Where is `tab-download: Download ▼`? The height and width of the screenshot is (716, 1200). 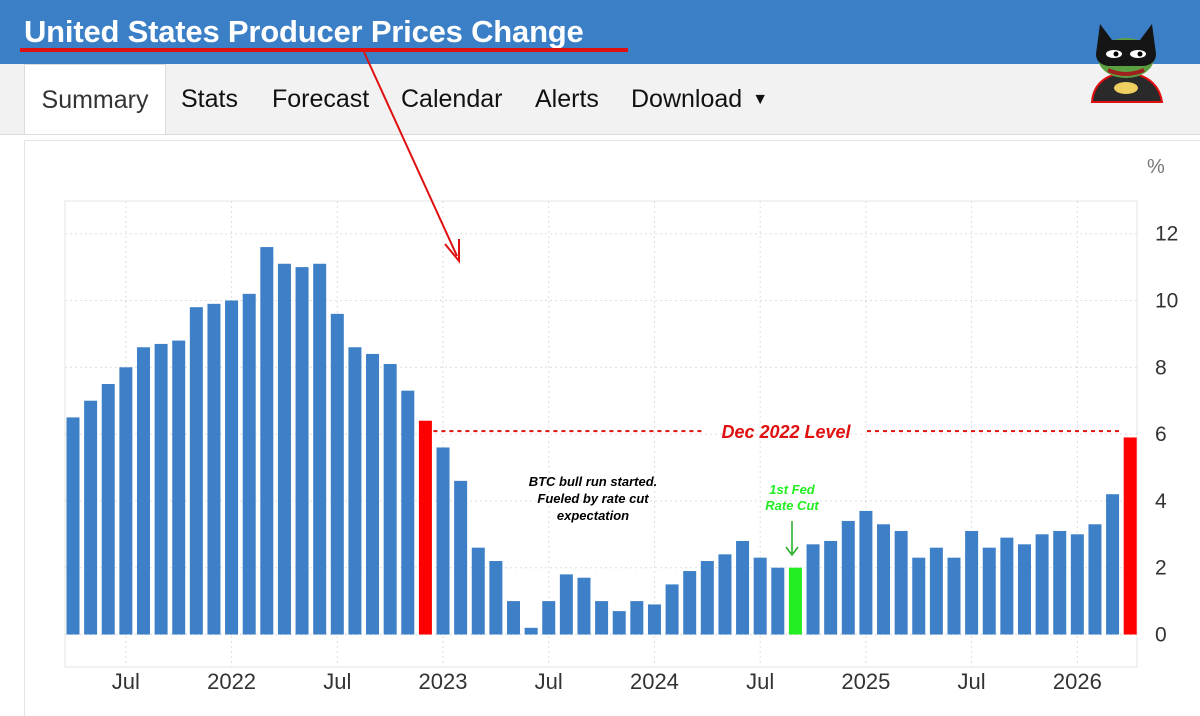 tab-download: Download ▼ is located at coordinates (699, 99).